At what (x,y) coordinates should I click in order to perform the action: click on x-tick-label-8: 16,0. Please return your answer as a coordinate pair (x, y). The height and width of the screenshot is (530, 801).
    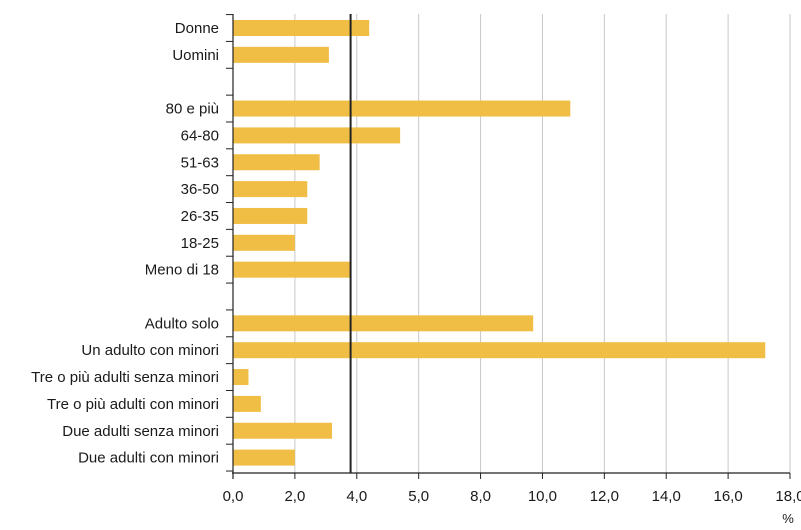
    Looking at the image, I should click on (728, 496).